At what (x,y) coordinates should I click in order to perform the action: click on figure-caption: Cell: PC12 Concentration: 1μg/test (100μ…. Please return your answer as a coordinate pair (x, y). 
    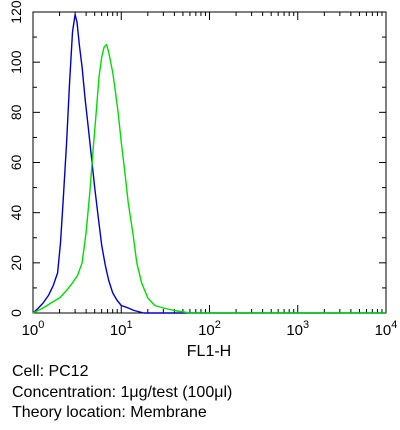
    Looking at the image, I should click on (122, 393).